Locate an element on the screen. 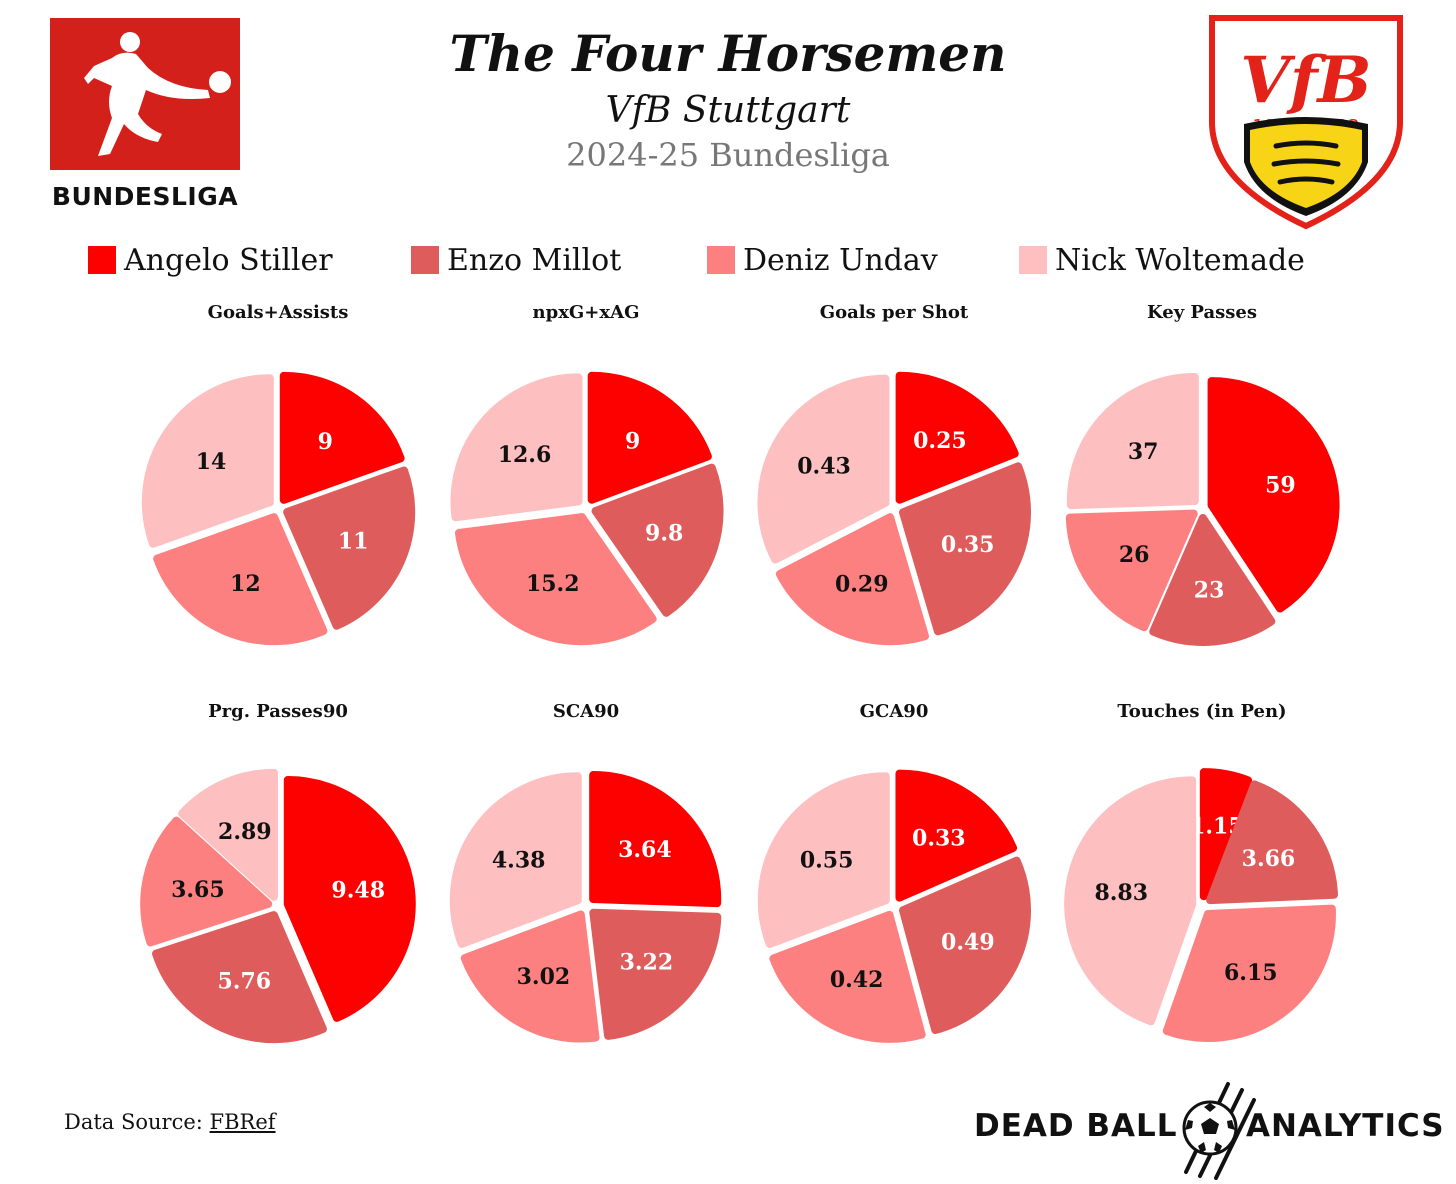 This screenshot has height=1184, width=1456. brand-logo is located at coordinates (1210, 1128).